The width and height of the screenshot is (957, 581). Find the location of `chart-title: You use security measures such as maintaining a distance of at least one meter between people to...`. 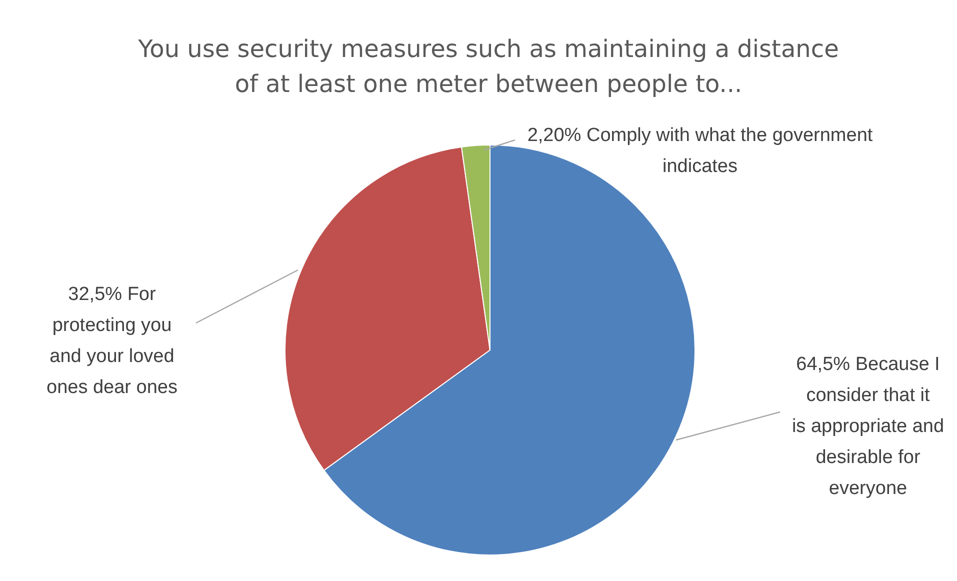

chart-title: You use security measures such as maintaining a distance of at least one meter between people to... is located at coordinates (488, 66).